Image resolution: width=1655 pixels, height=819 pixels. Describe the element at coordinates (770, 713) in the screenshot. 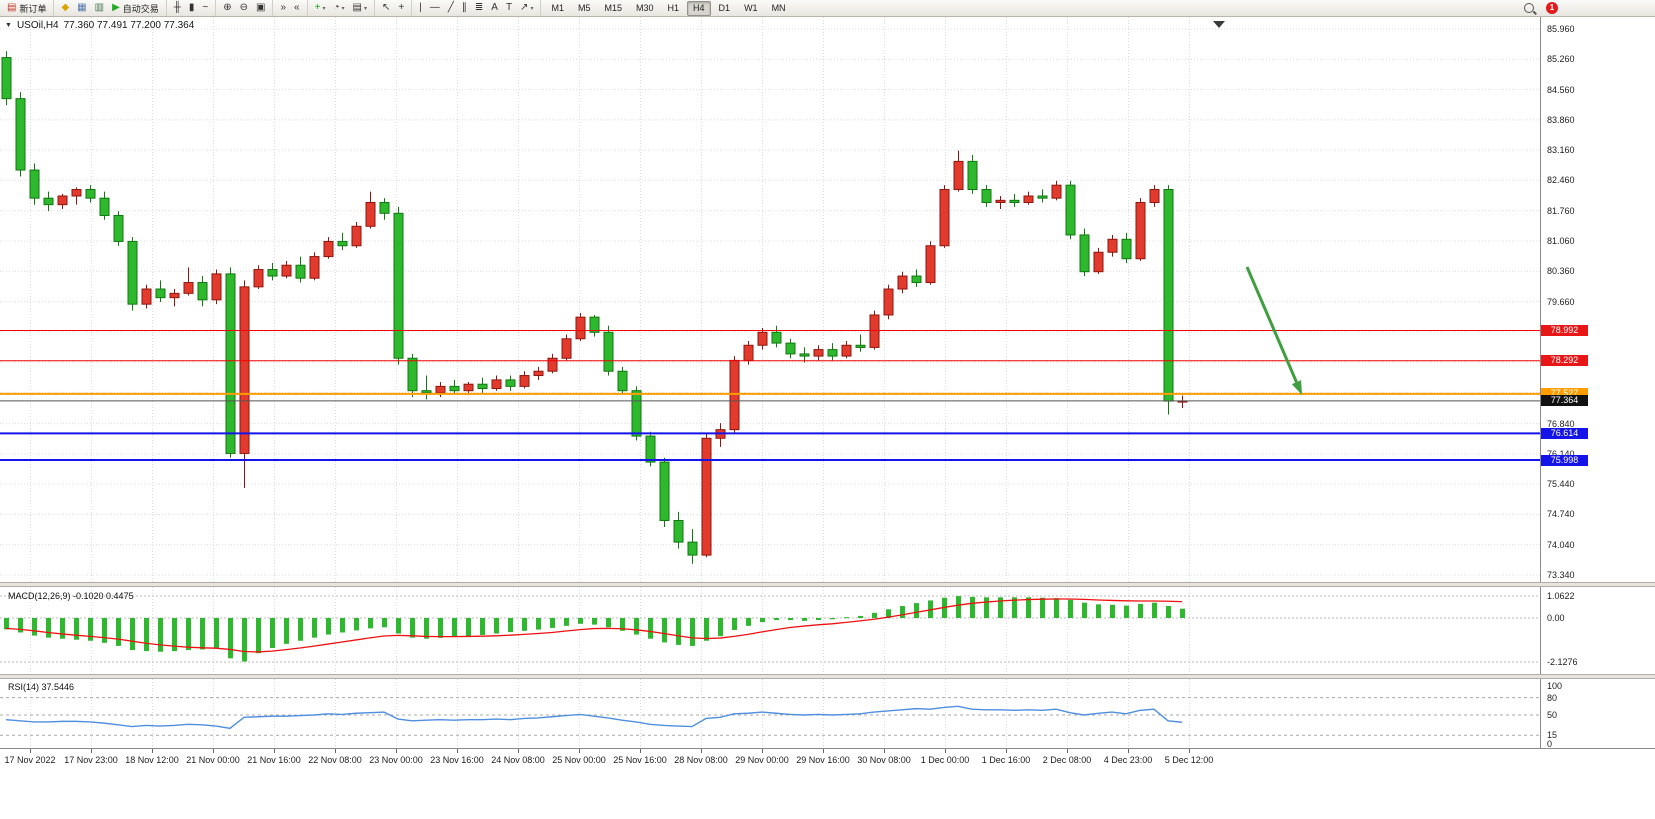

I see `rsi-indicator-chart` at that location.